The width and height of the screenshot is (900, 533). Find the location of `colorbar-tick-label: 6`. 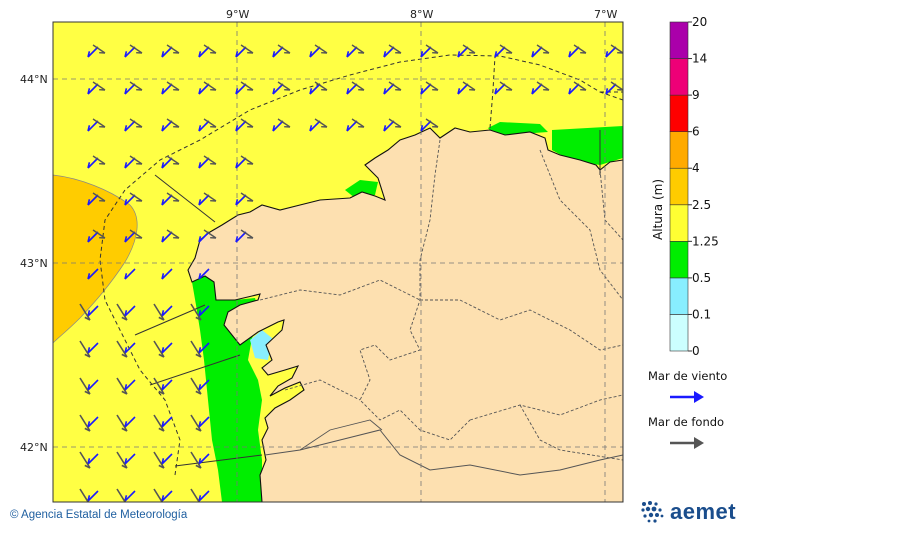

colorbar-tick-label: 6 is located at coordinates (696, 132).